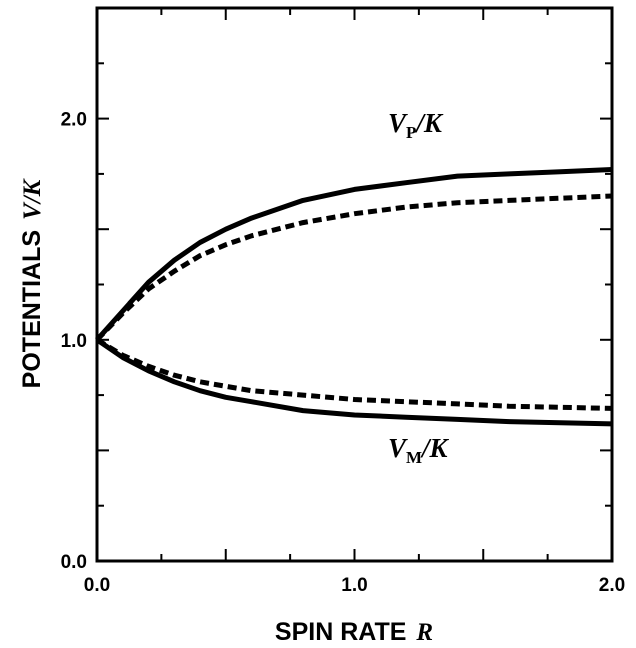 Image resolution: width=636 pixels, height=648 pixels. I want to click on y-tick-label: 1.0, so click(74, 341).